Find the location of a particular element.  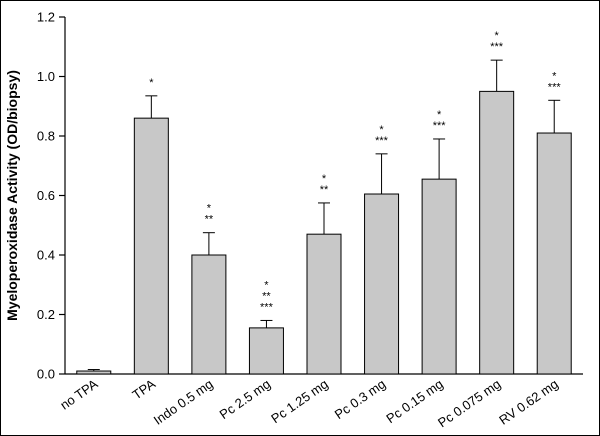

y-tick-label: 0.6 is located at coordinates (46, 195).